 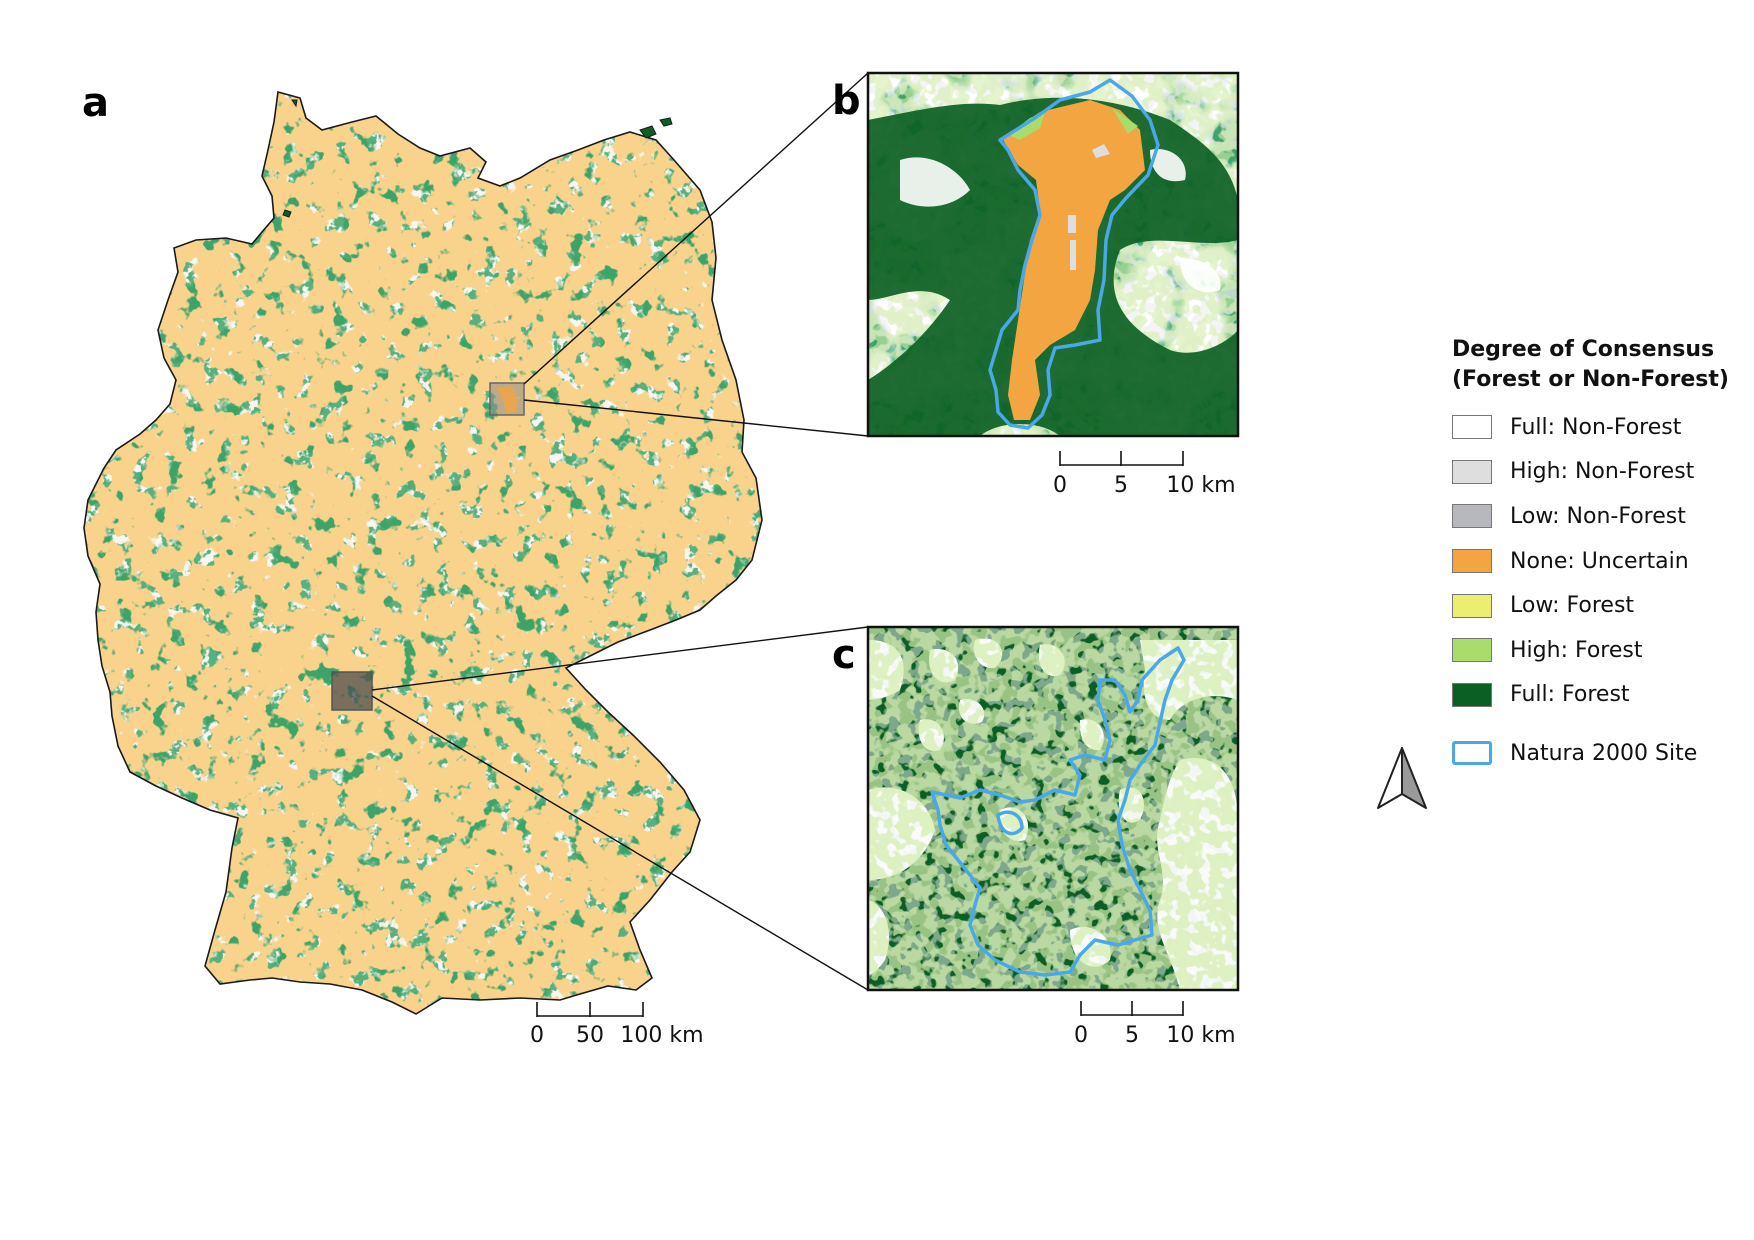 What do you see at coordinates (1121, 458) in the screenshot?
I see `scalebar-b` at bounding box center [1121, 458].